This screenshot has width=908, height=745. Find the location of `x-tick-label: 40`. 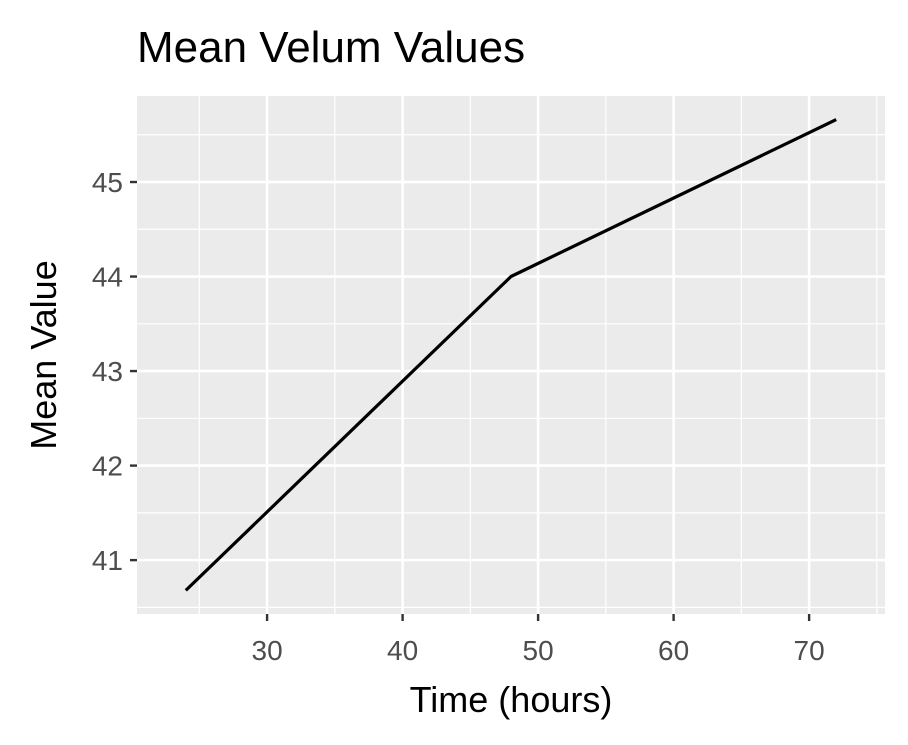

x-tick-label: 40 is located at coordinates (402, 650).